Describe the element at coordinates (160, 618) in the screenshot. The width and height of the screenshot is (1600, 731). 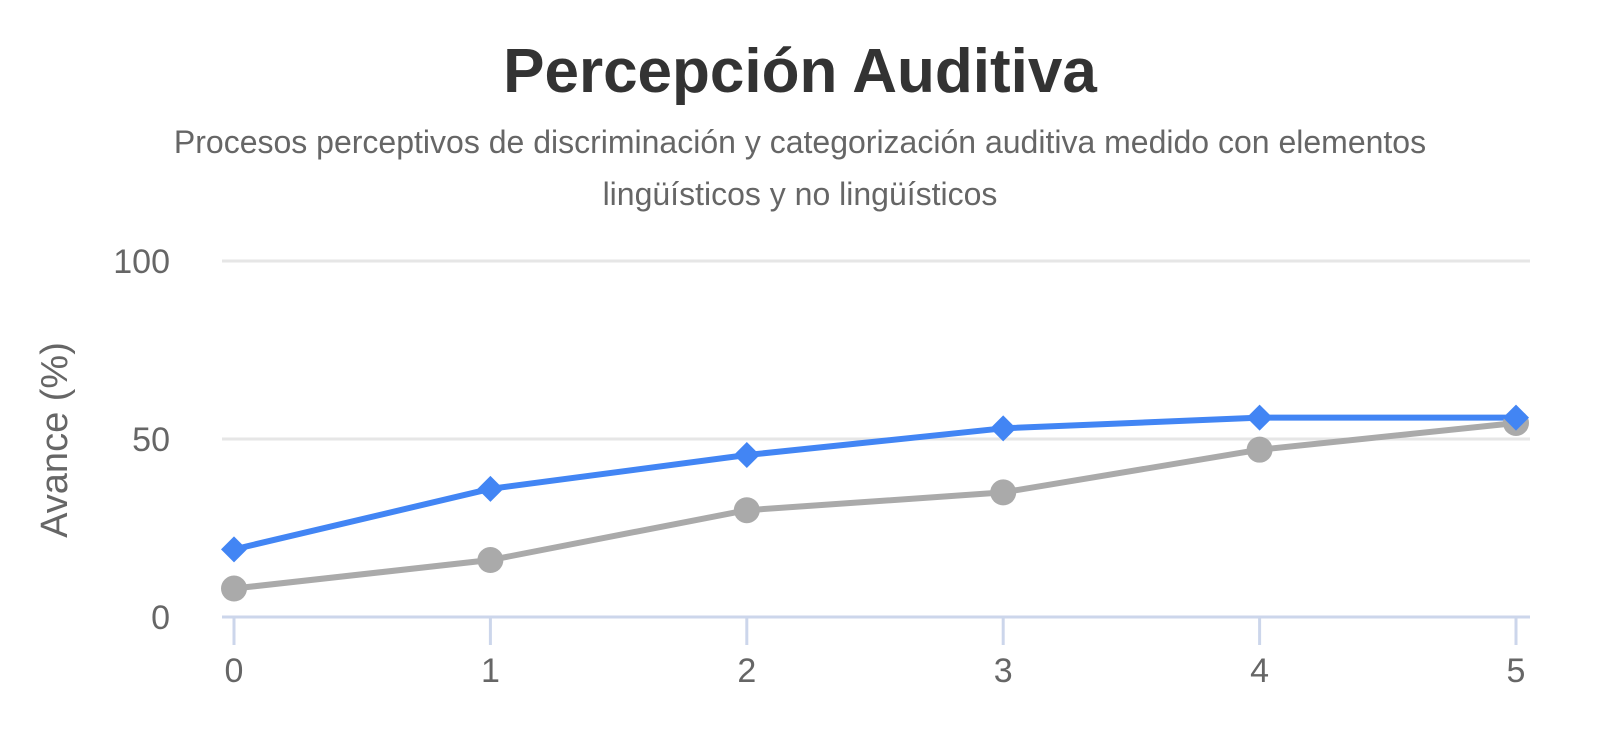
I see `y-tick-label: 0` at that location.